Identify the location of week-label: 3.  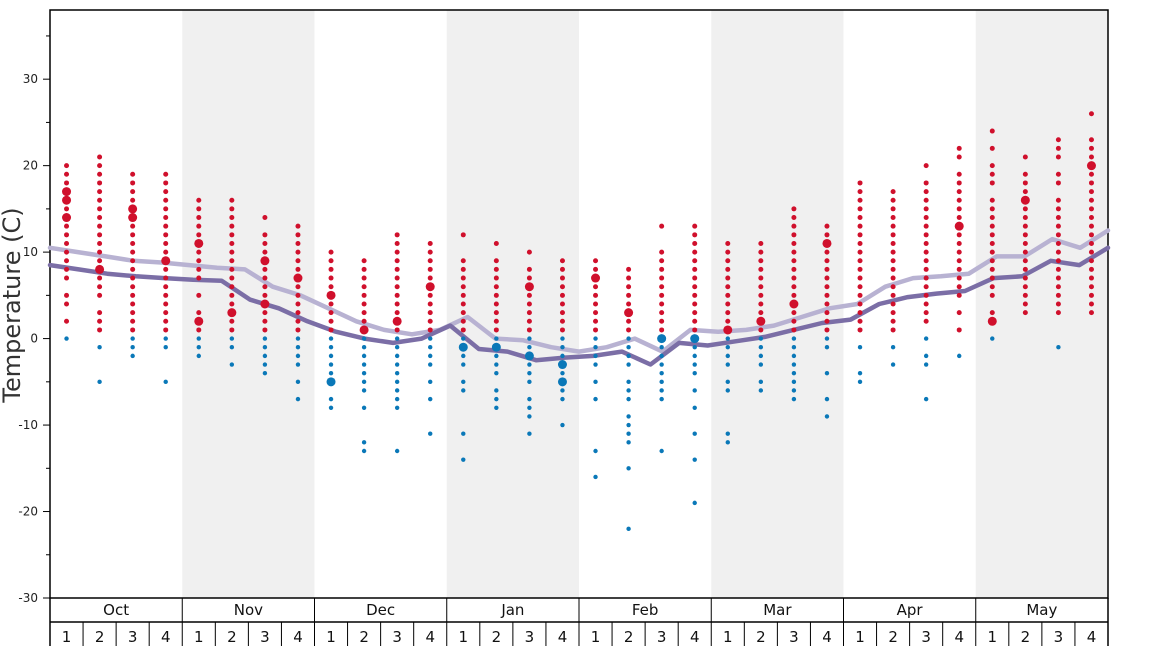
(794, 637).